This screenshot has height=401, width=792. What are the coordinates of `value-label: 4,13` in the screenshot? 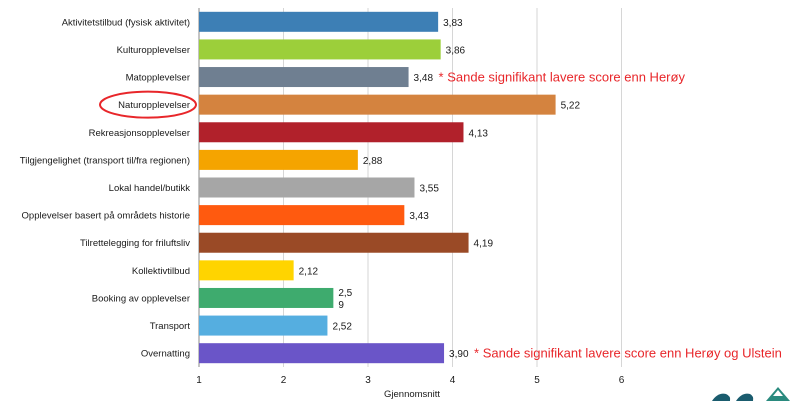 It's located at (478, 133).